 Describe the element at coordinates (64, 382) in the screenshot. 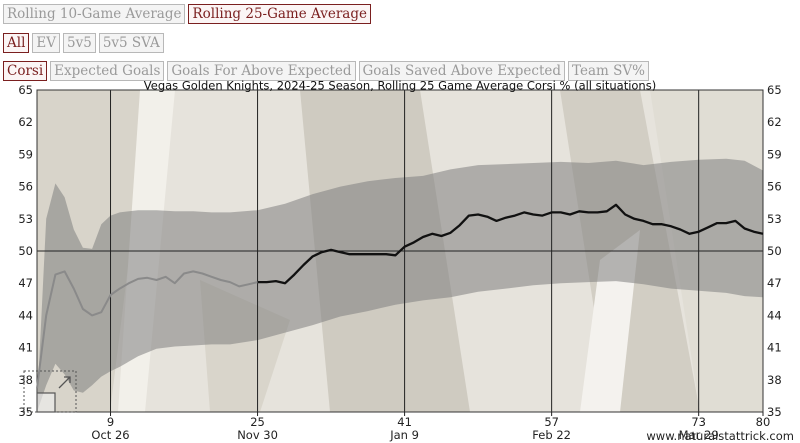

I see `expand-arrow-icon` at that location.